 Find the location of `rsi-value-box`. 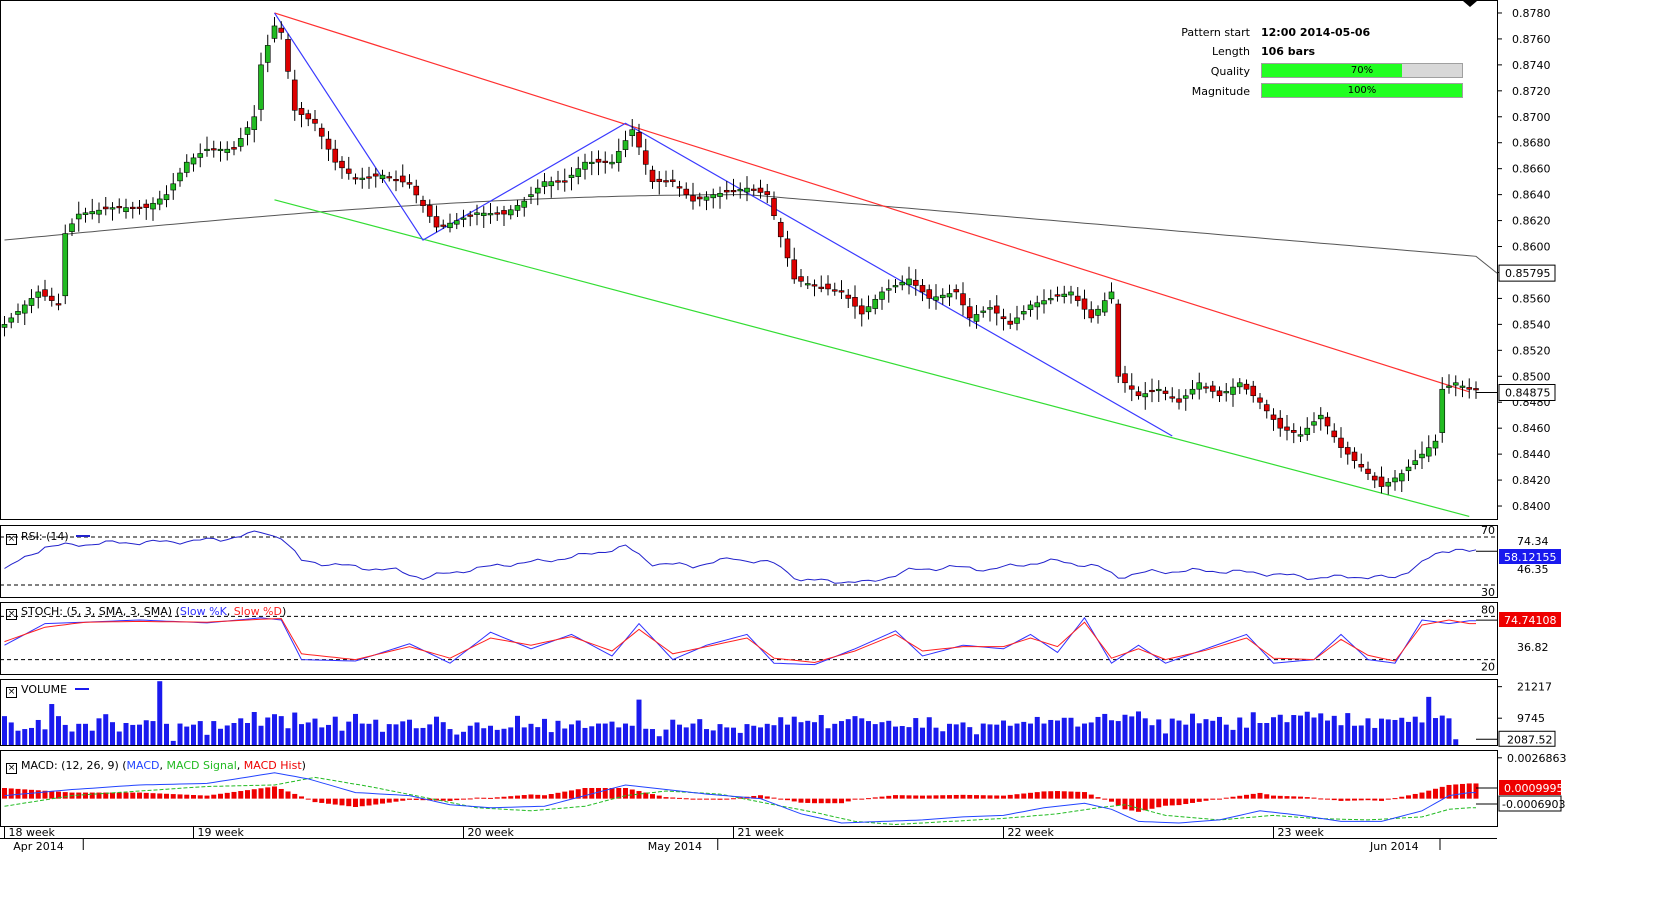

rsi-value-box is located at coordinates (1530, 556).